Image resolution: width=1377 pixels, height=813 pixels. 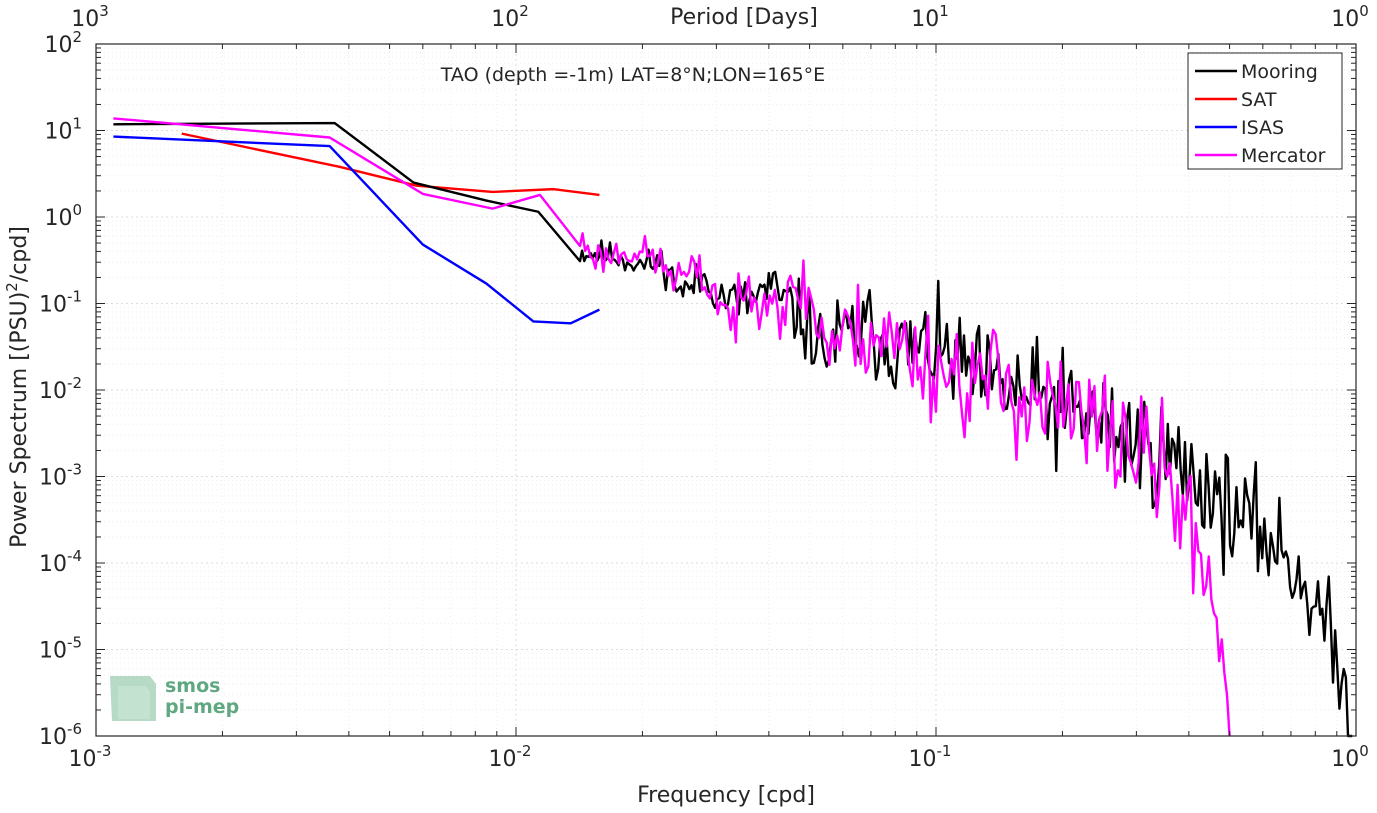 What do you see at coordinates (60, 649) in the screenshot?
I see `y-tick-label: 10⁻⁵` at bounding box center [60, 649].